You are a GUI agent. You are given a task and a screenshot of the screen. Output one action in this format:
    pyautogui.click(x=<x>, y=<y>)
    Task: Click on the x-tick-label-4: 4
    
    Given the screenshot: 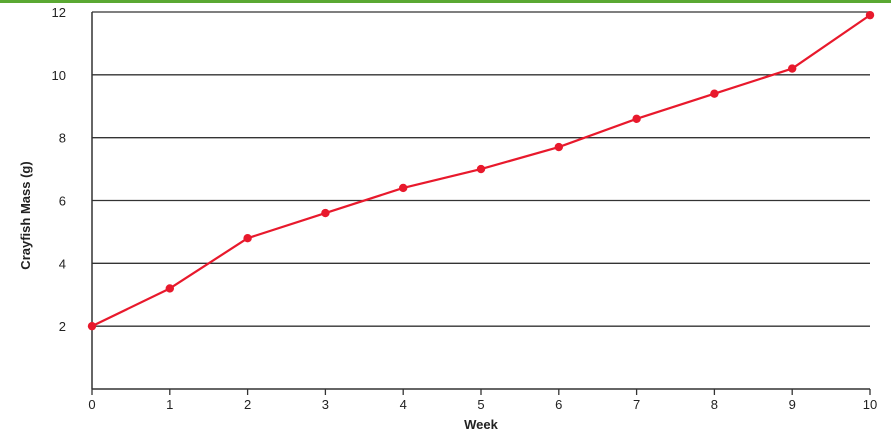 What is the action you would take?
    pyautogui.click(x=403, y=404)
    